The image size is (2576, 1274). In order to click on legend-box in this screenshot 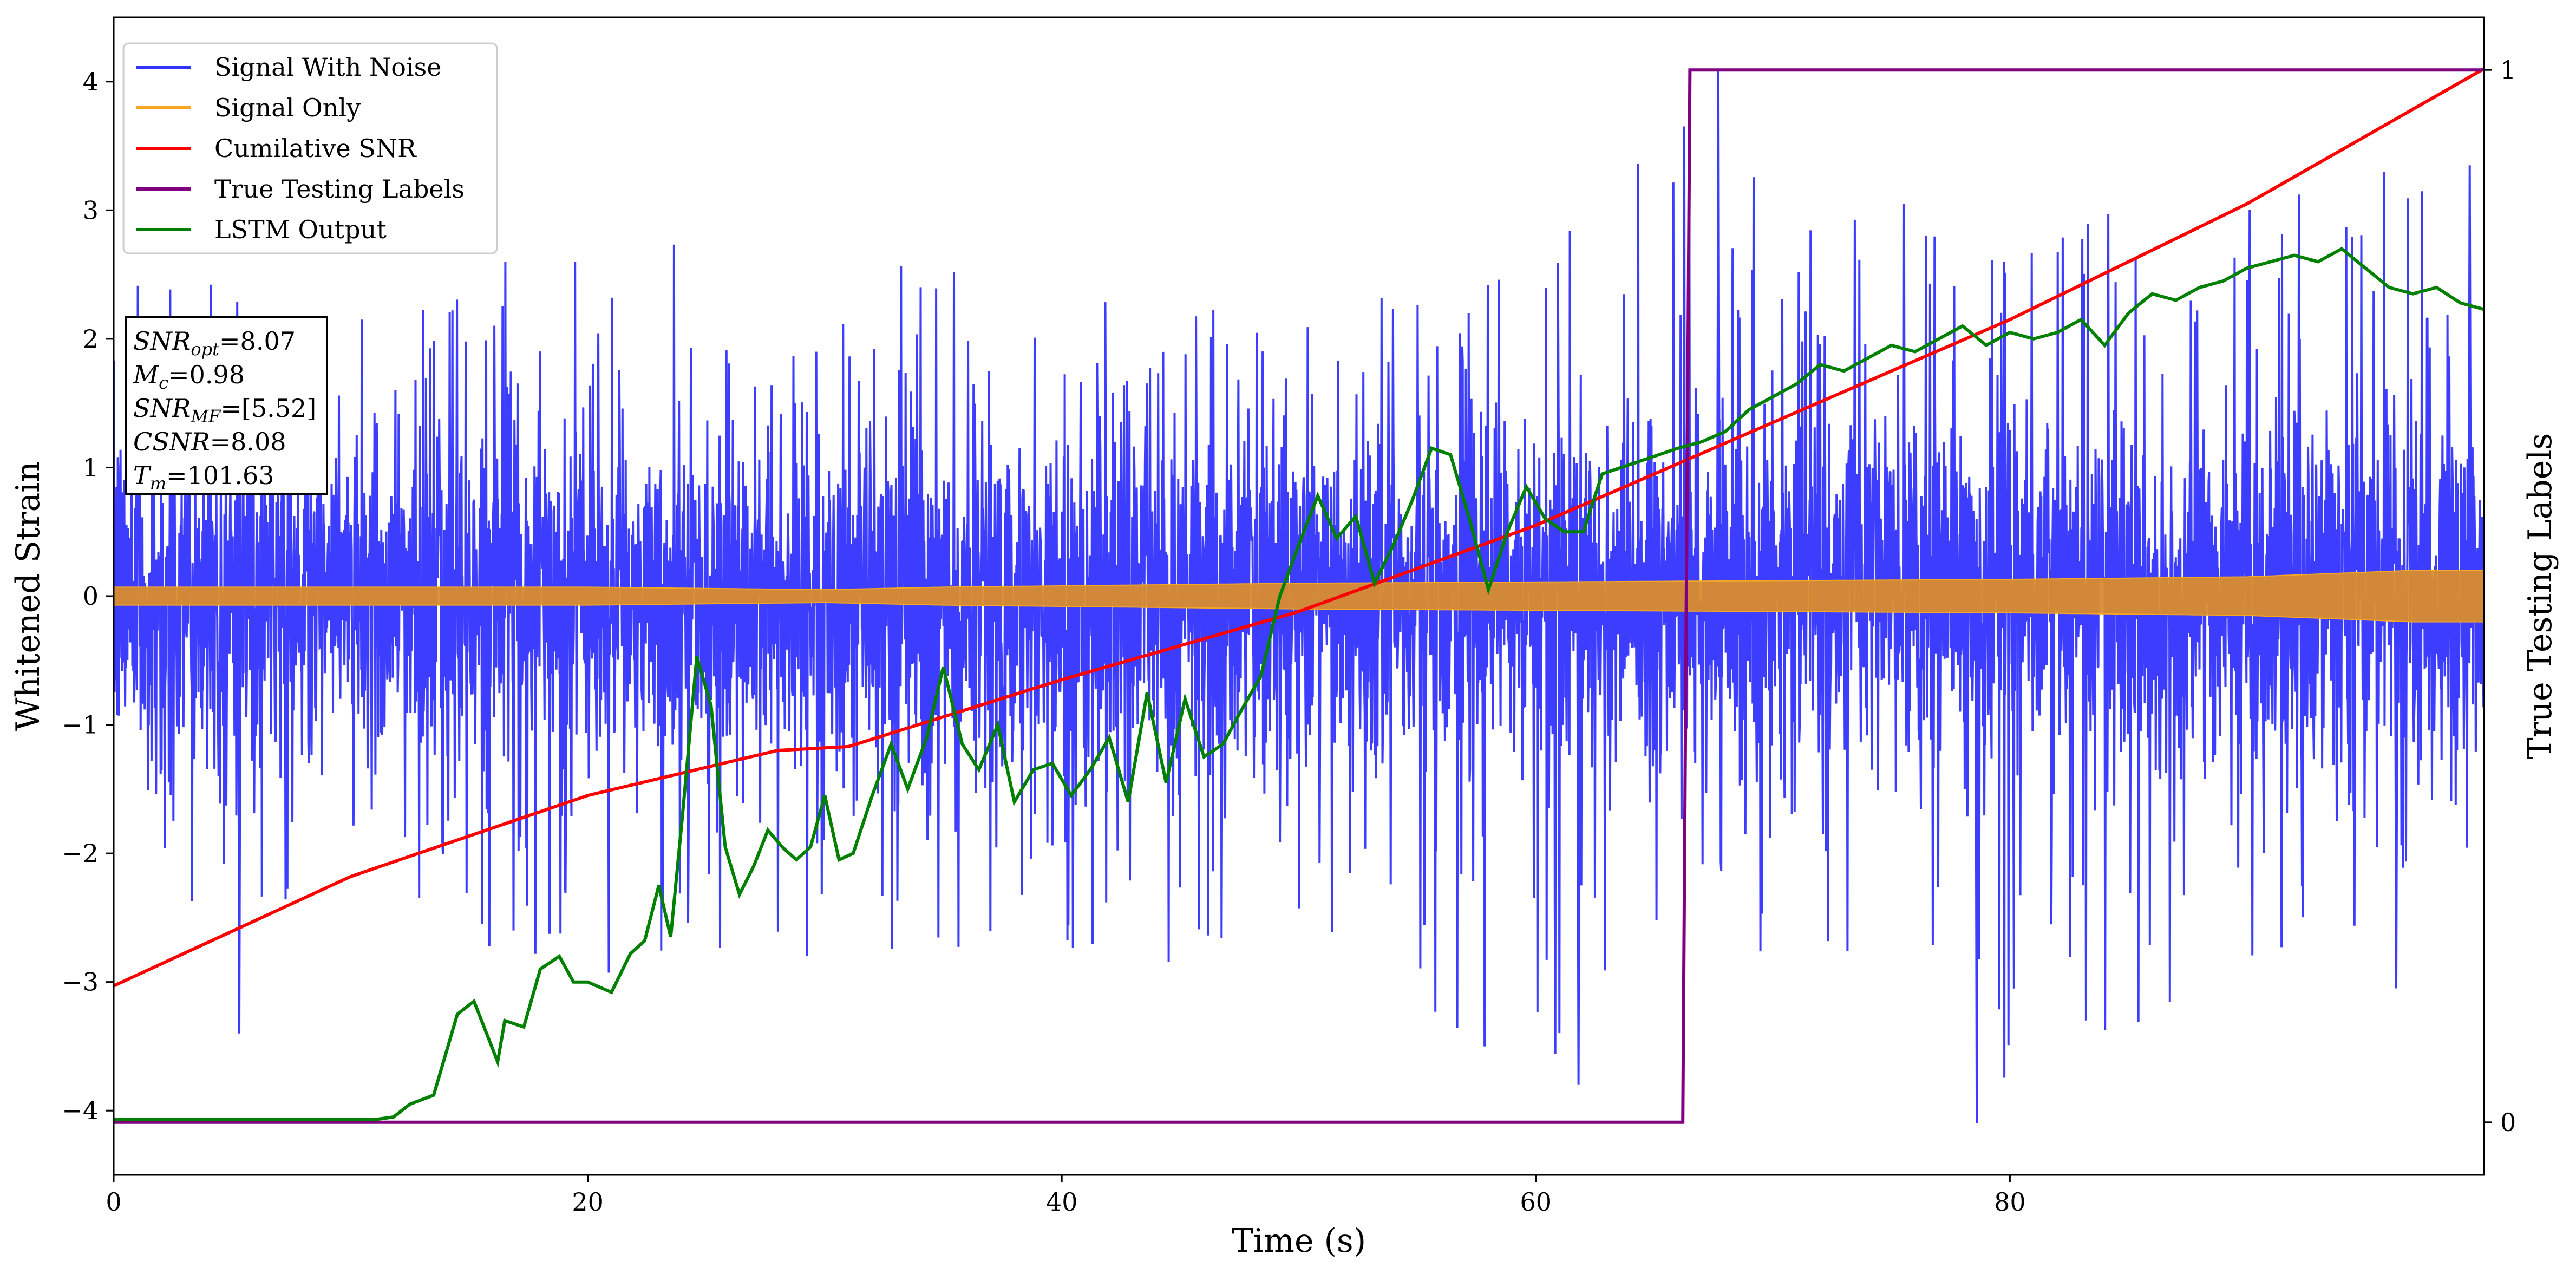, I will do `click(310, 148)`.